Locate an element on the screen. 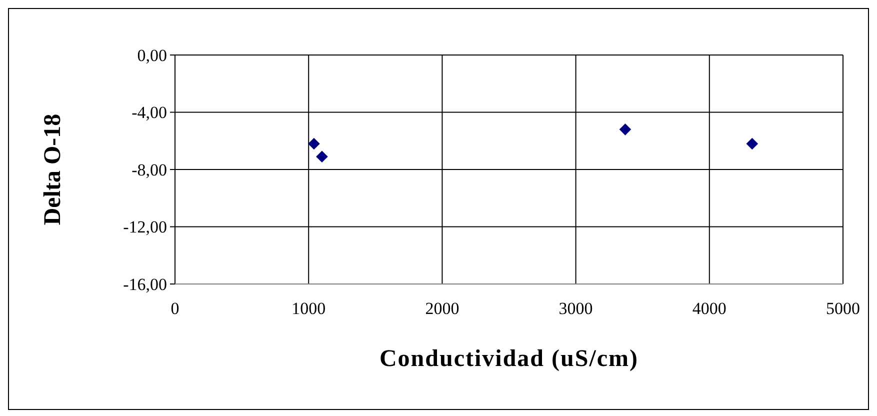  y-tick-label: -8,00 is located at coordinates (149, 170).